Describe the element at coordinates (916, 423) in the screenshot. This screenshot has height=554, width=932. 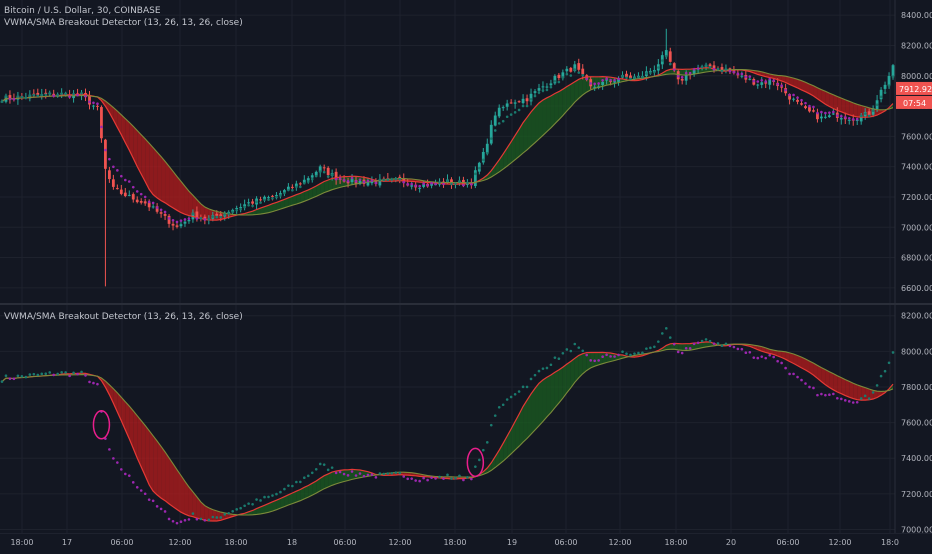
I see `price-tick-label: 7600.00` at that location.